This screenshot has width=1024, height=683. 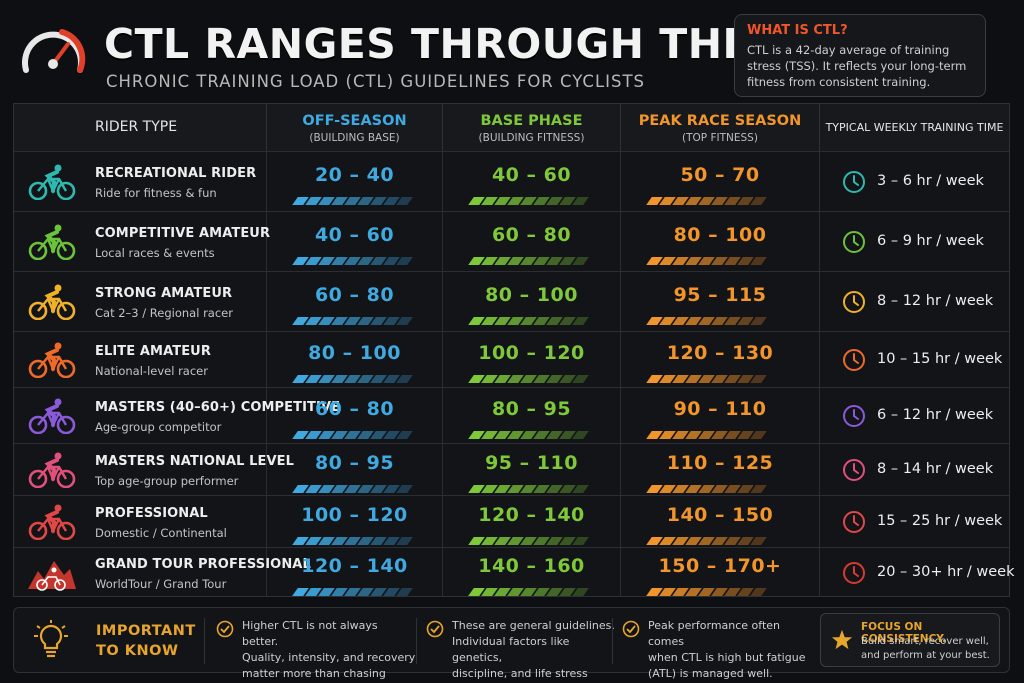 I want to click on off-range-cell: 80 – 100, so click(x=355, y=359).